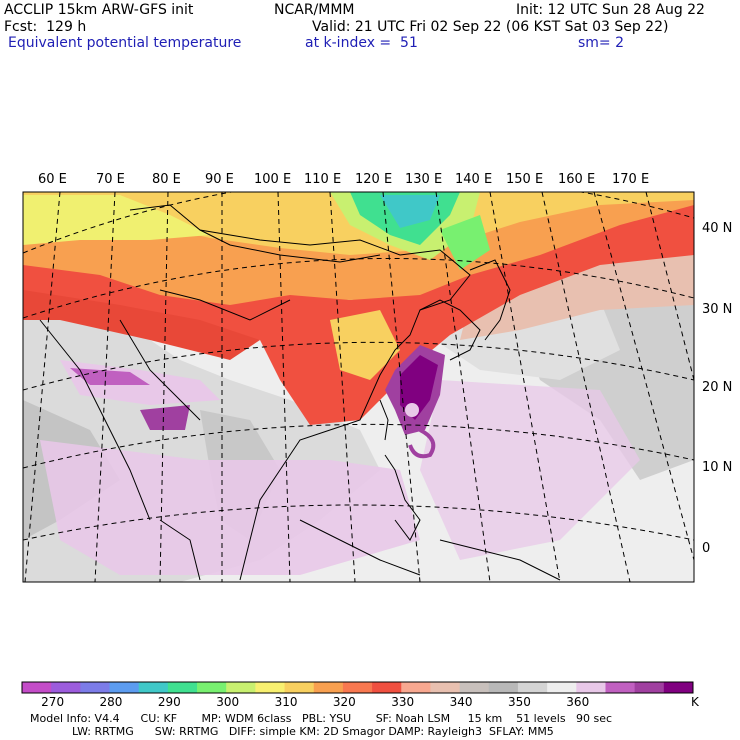 The width and height of the screenshot is (740, 740). What do you see at coordinates (519, 702) in the screenshot?
I see `colorbar-tick-label: 350` at bounding box center [519, 702].